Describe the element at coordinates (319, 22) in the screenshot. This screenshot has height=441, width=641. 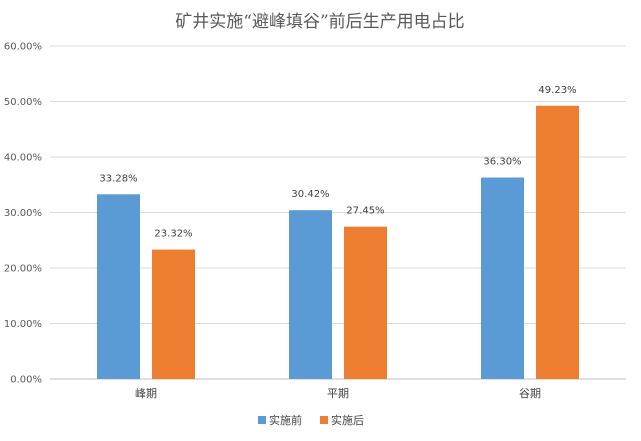
I see `chart-title: 矿井实施“避峰填谷”前后生产用电占比` at that location.